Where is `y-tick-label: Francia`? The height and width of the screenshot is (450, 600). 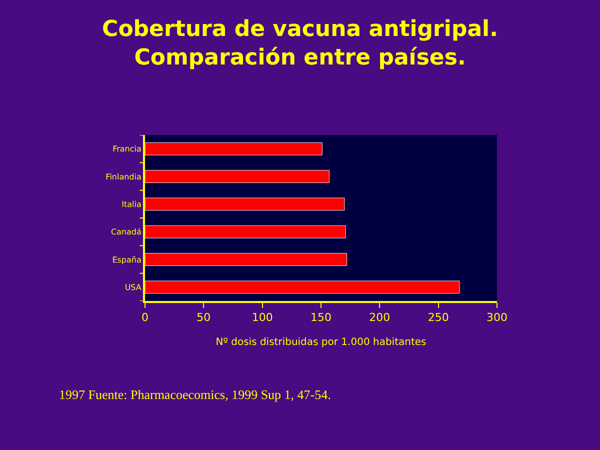
y-tick-label: Francia is located at coordinates (127, 149).